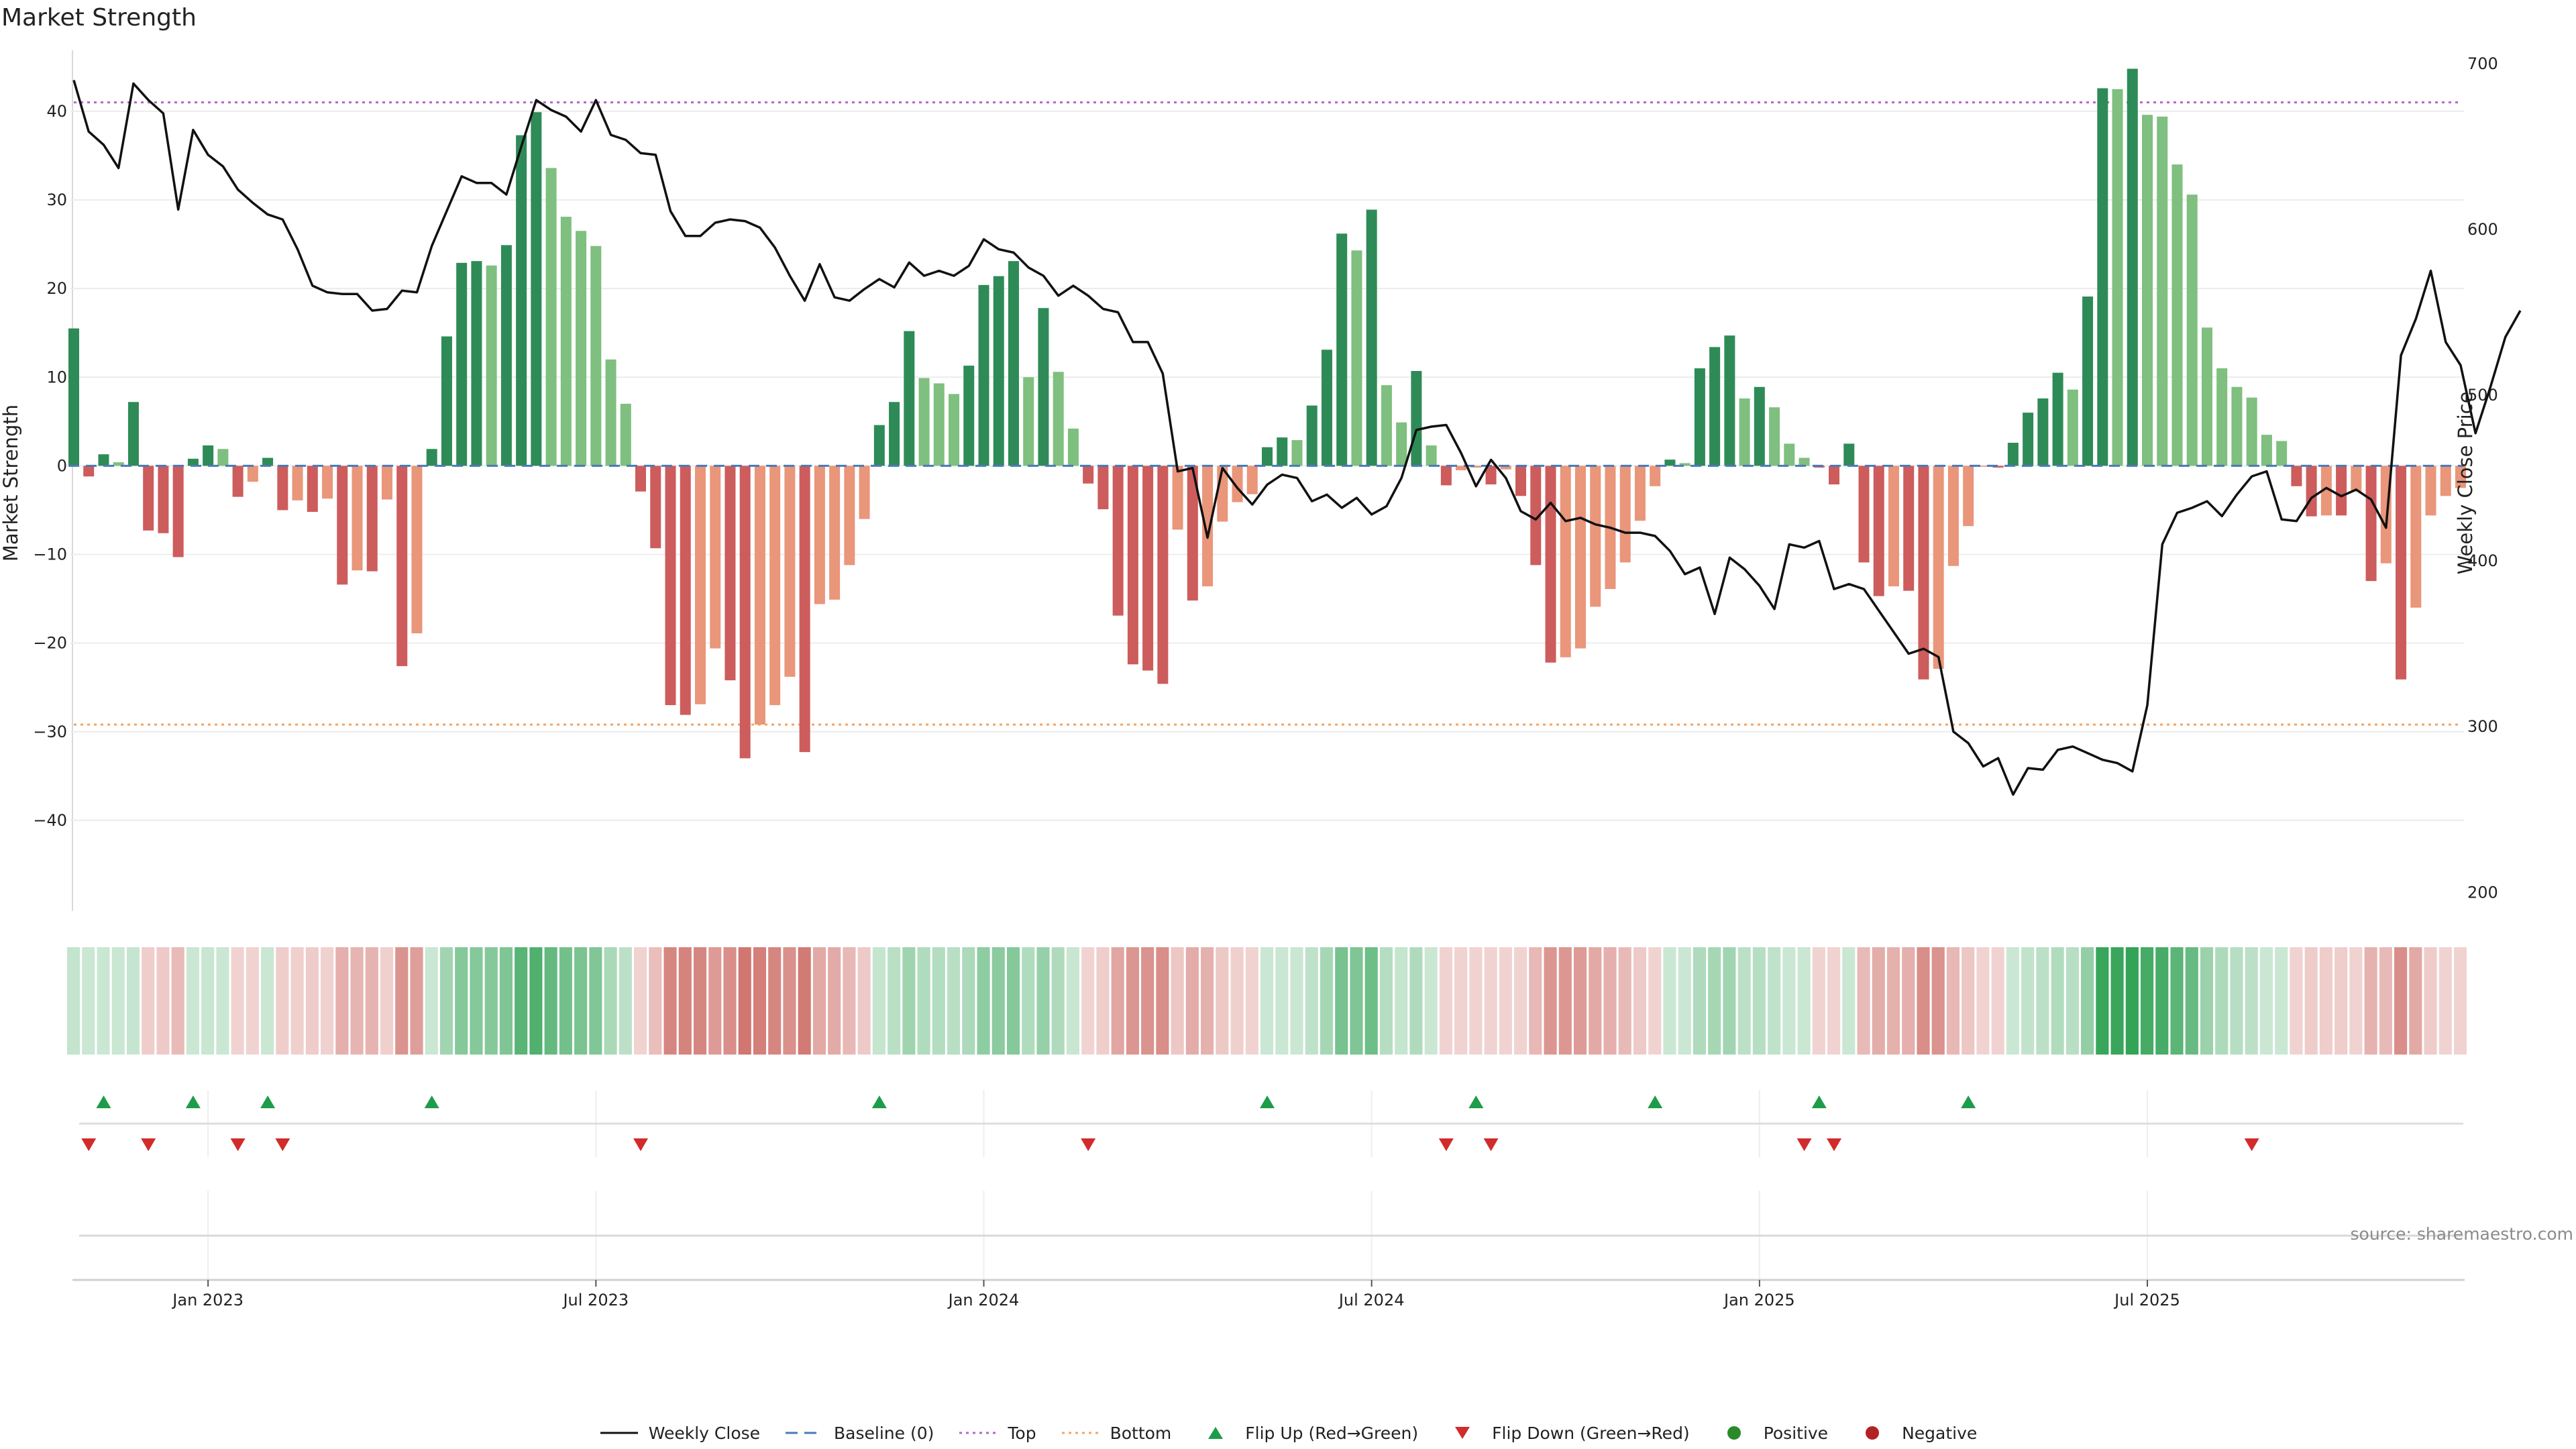 The image size is (2576, 1449). What do you see at coordinates (11, 483) in the screenshot?
I see `left-axis-label: Market Strength` at bounding box center [11, 483].